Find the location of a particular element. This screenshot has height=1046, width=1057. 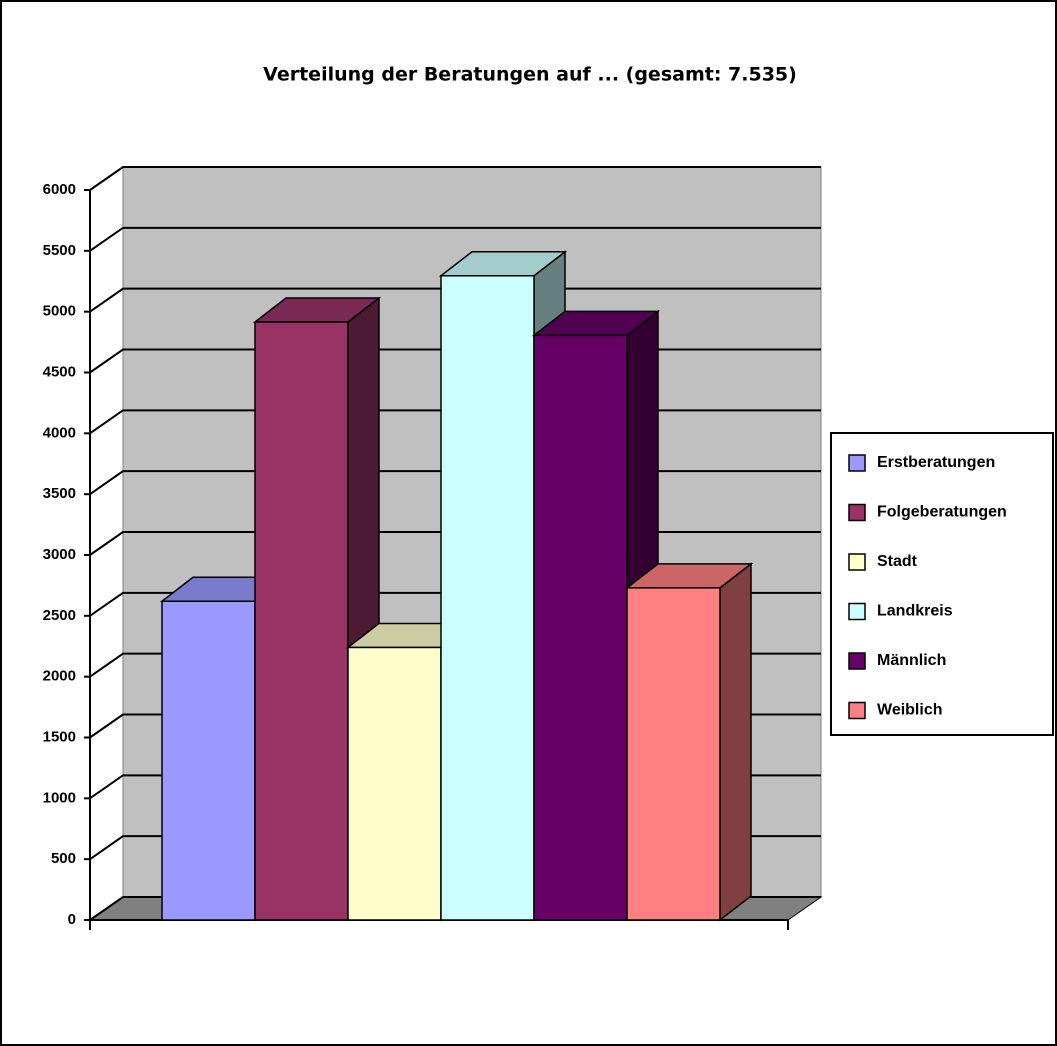

y-tick-label: 3500 is located at coordinates (59, 493).